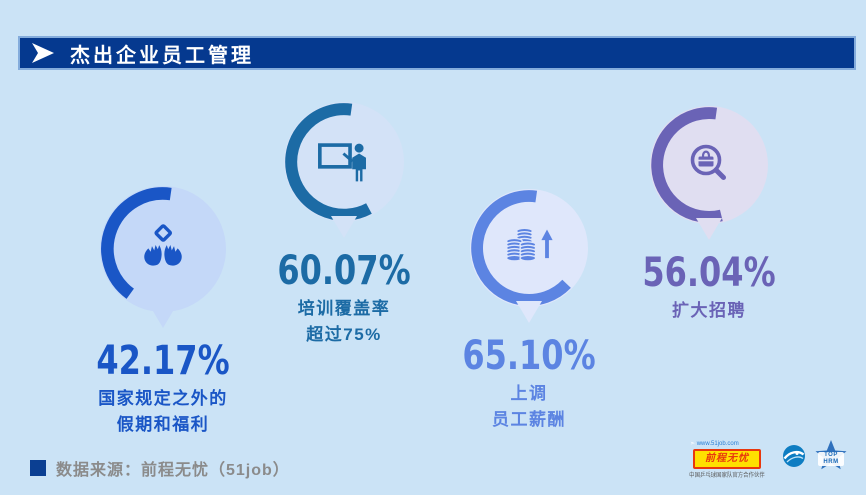 This screenshot has width=866, height=495. I want to click on 51job-logo: ➣ www.51job.com 前程无忧 中国乒乓球国家队官方合作伙伴, so click(727, 460).